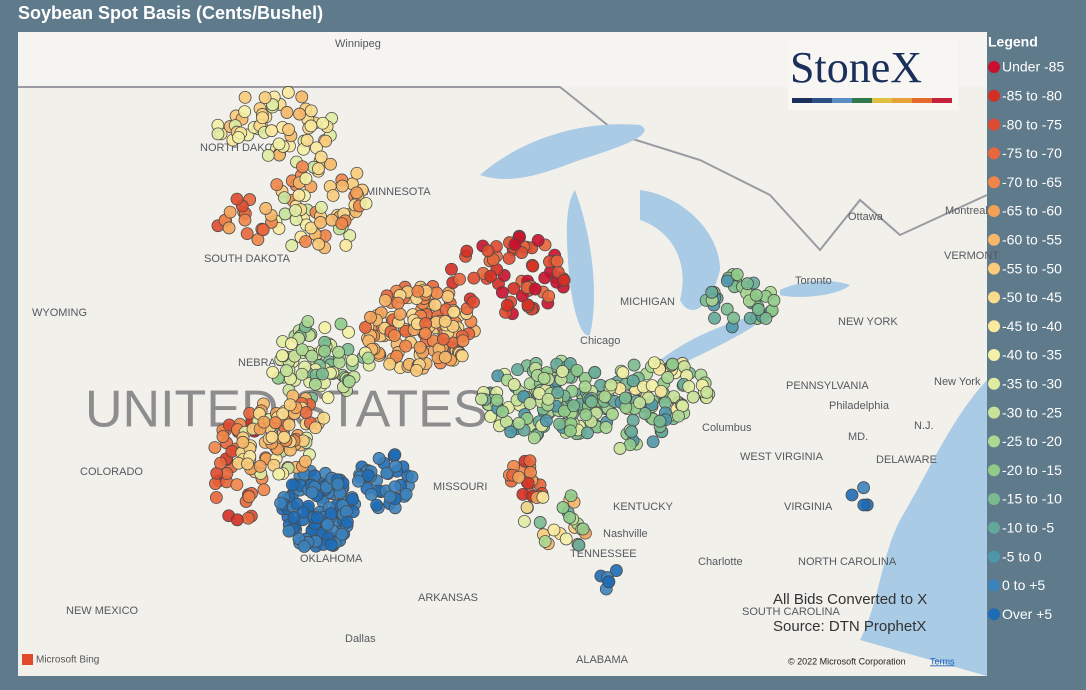 Image resolution: width=1086 pixels, height=690 pixels. I want to click on place-label: Charlotte, so click(720, 562).